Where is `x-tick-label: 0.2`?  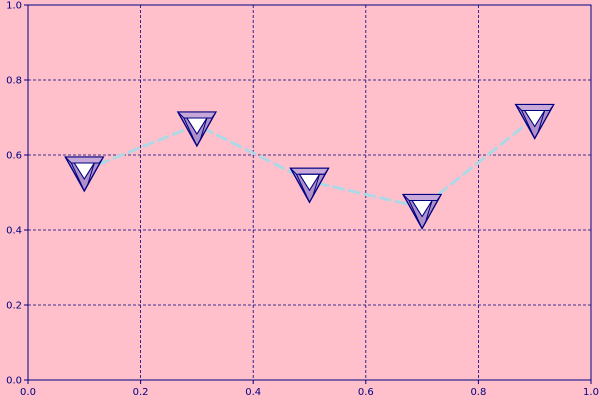 x-tick-label: 0.2 is located at coordinates (141, 392).